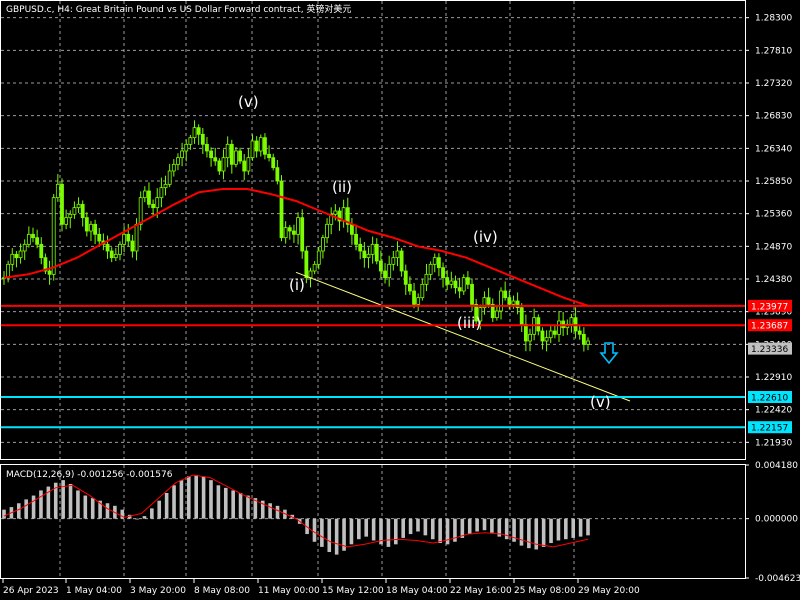 This screenshot has width=800, height=600. Describe the element at coordinates (396, 397) in the screenshot. I see `price-line-target-1: 1.22610` at that location.